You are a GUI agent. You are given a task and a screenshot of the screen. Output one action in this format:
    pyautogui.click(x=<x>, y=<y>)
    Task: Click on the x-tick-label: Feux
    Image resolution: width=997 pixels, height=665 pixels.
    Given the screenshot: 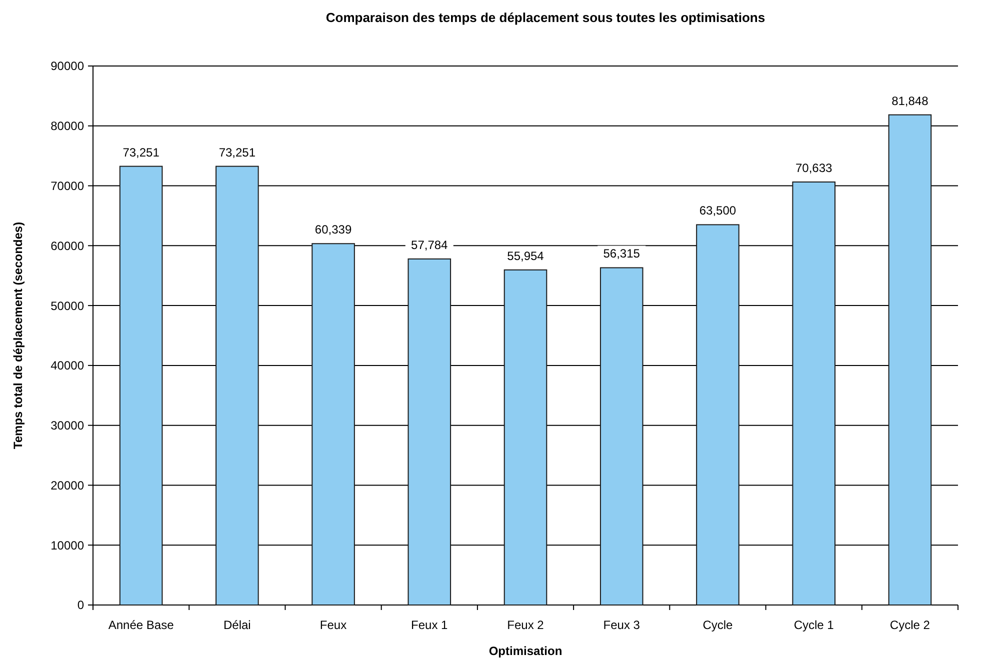 What is the action you would take?
    pyautogui.click(x=333, y=625)
    